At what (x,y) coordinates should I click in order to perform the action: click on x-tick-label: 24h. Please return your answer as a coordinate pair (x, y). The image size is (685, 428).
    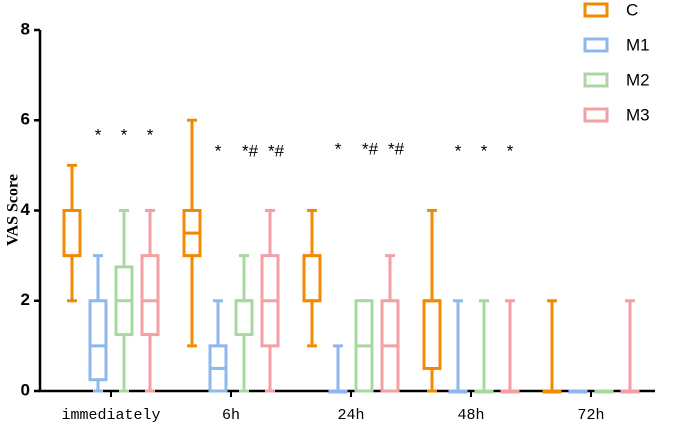
    Looking at the image, I should click on (350, 415).